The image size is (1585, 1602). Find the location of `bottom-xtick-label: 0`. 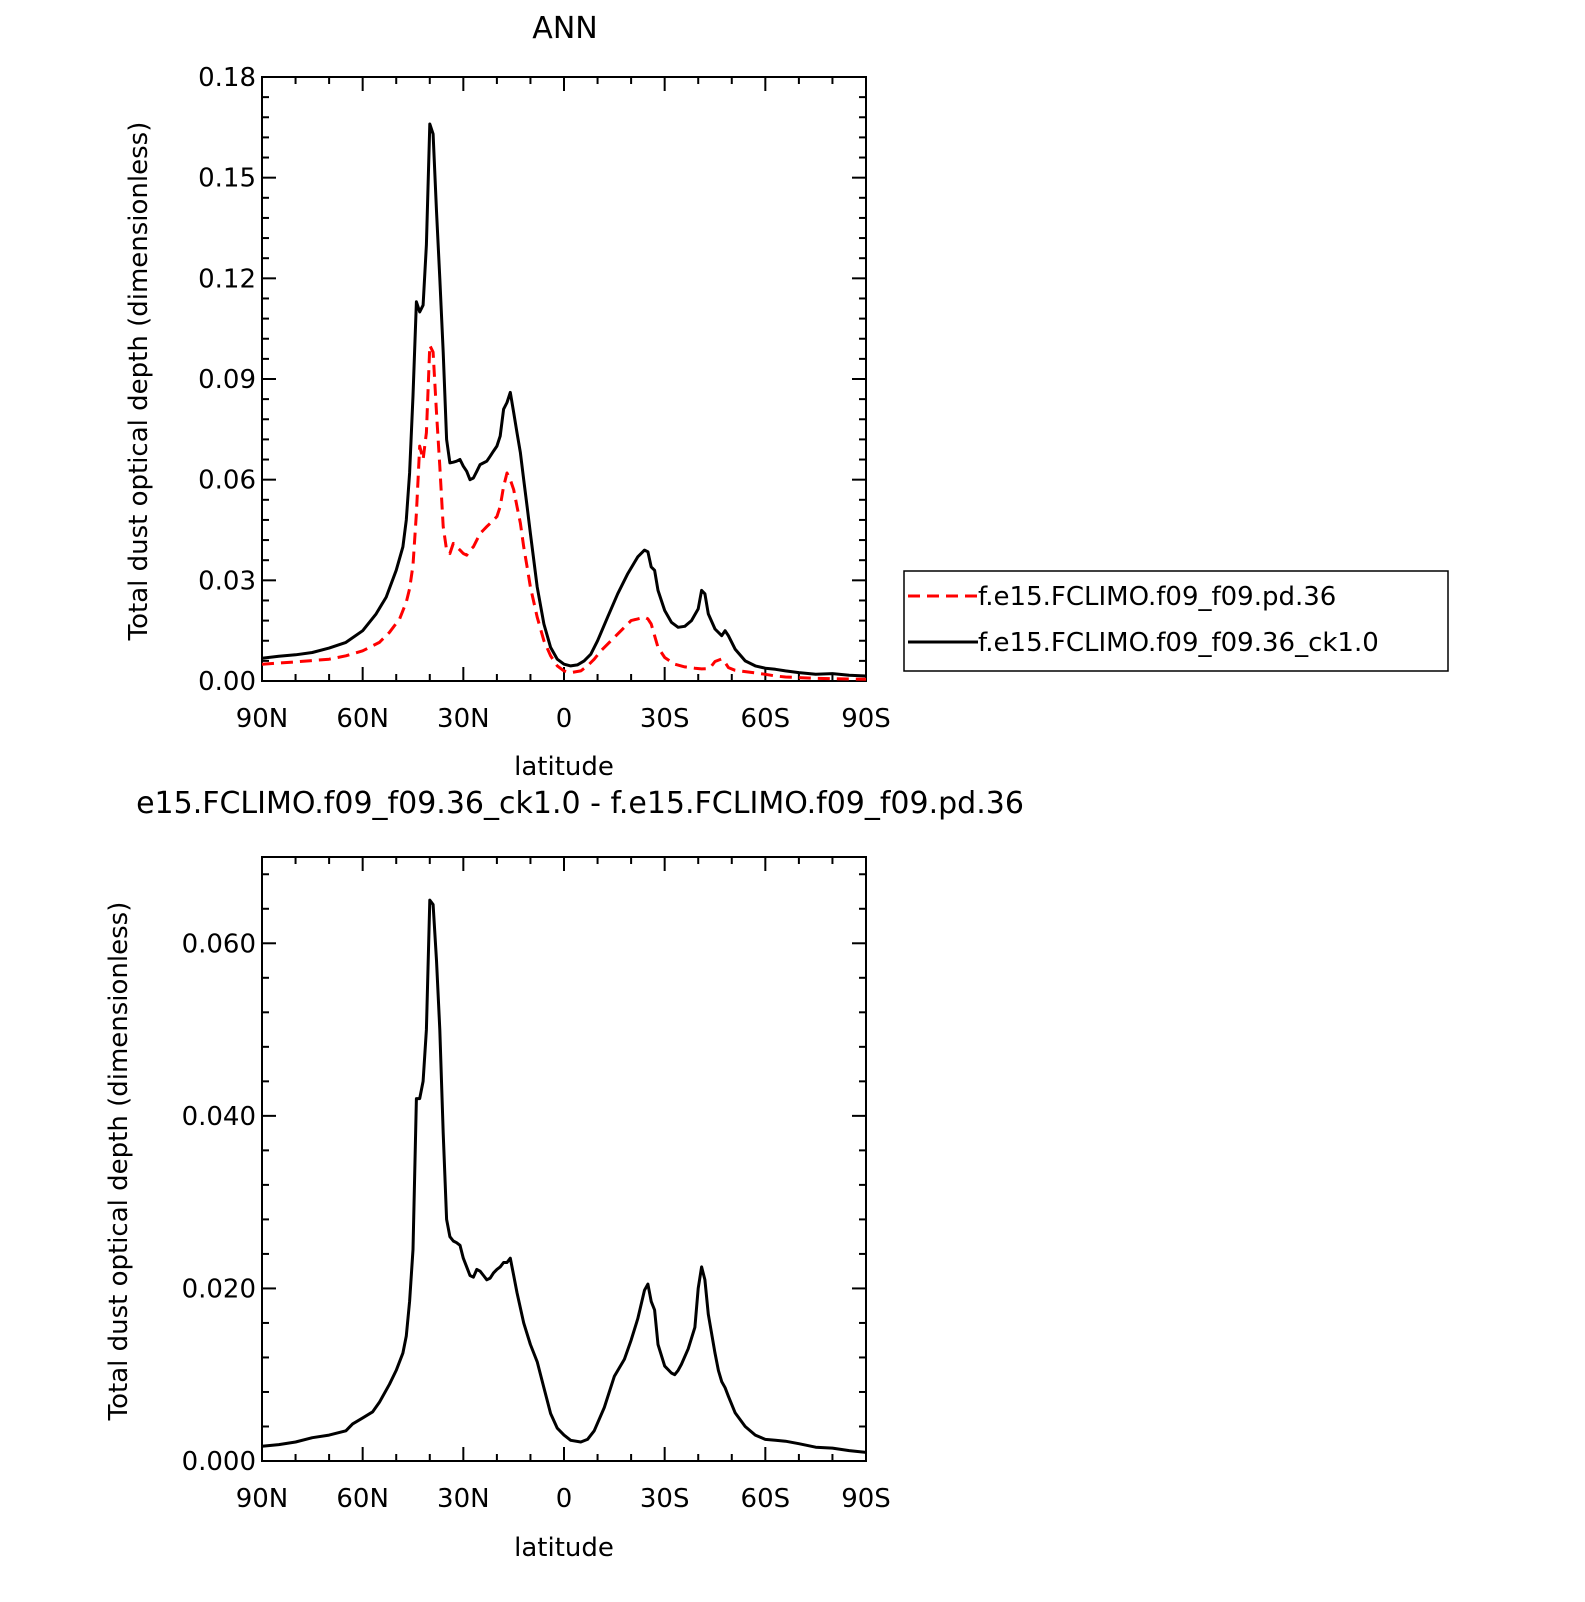

bottom-xtick-label: 0 is located at coordinates (564, 1499).